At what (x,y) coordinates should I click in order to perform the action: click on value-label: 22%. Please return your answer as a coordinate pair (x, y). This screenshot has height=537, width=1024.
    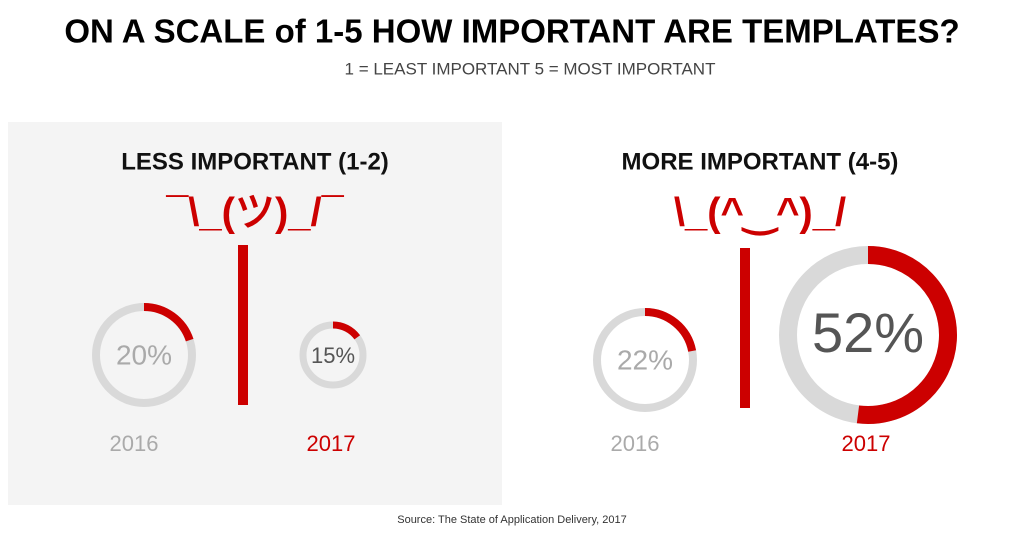
    Looking at the image, I should click on (645, 359).